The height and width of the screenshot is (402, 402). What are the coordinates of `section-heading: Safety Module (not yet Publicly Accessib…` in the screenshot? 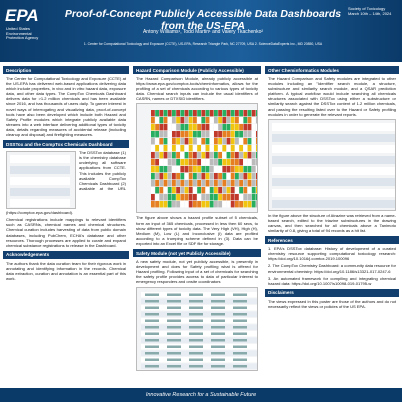 It's located at (197, 253).